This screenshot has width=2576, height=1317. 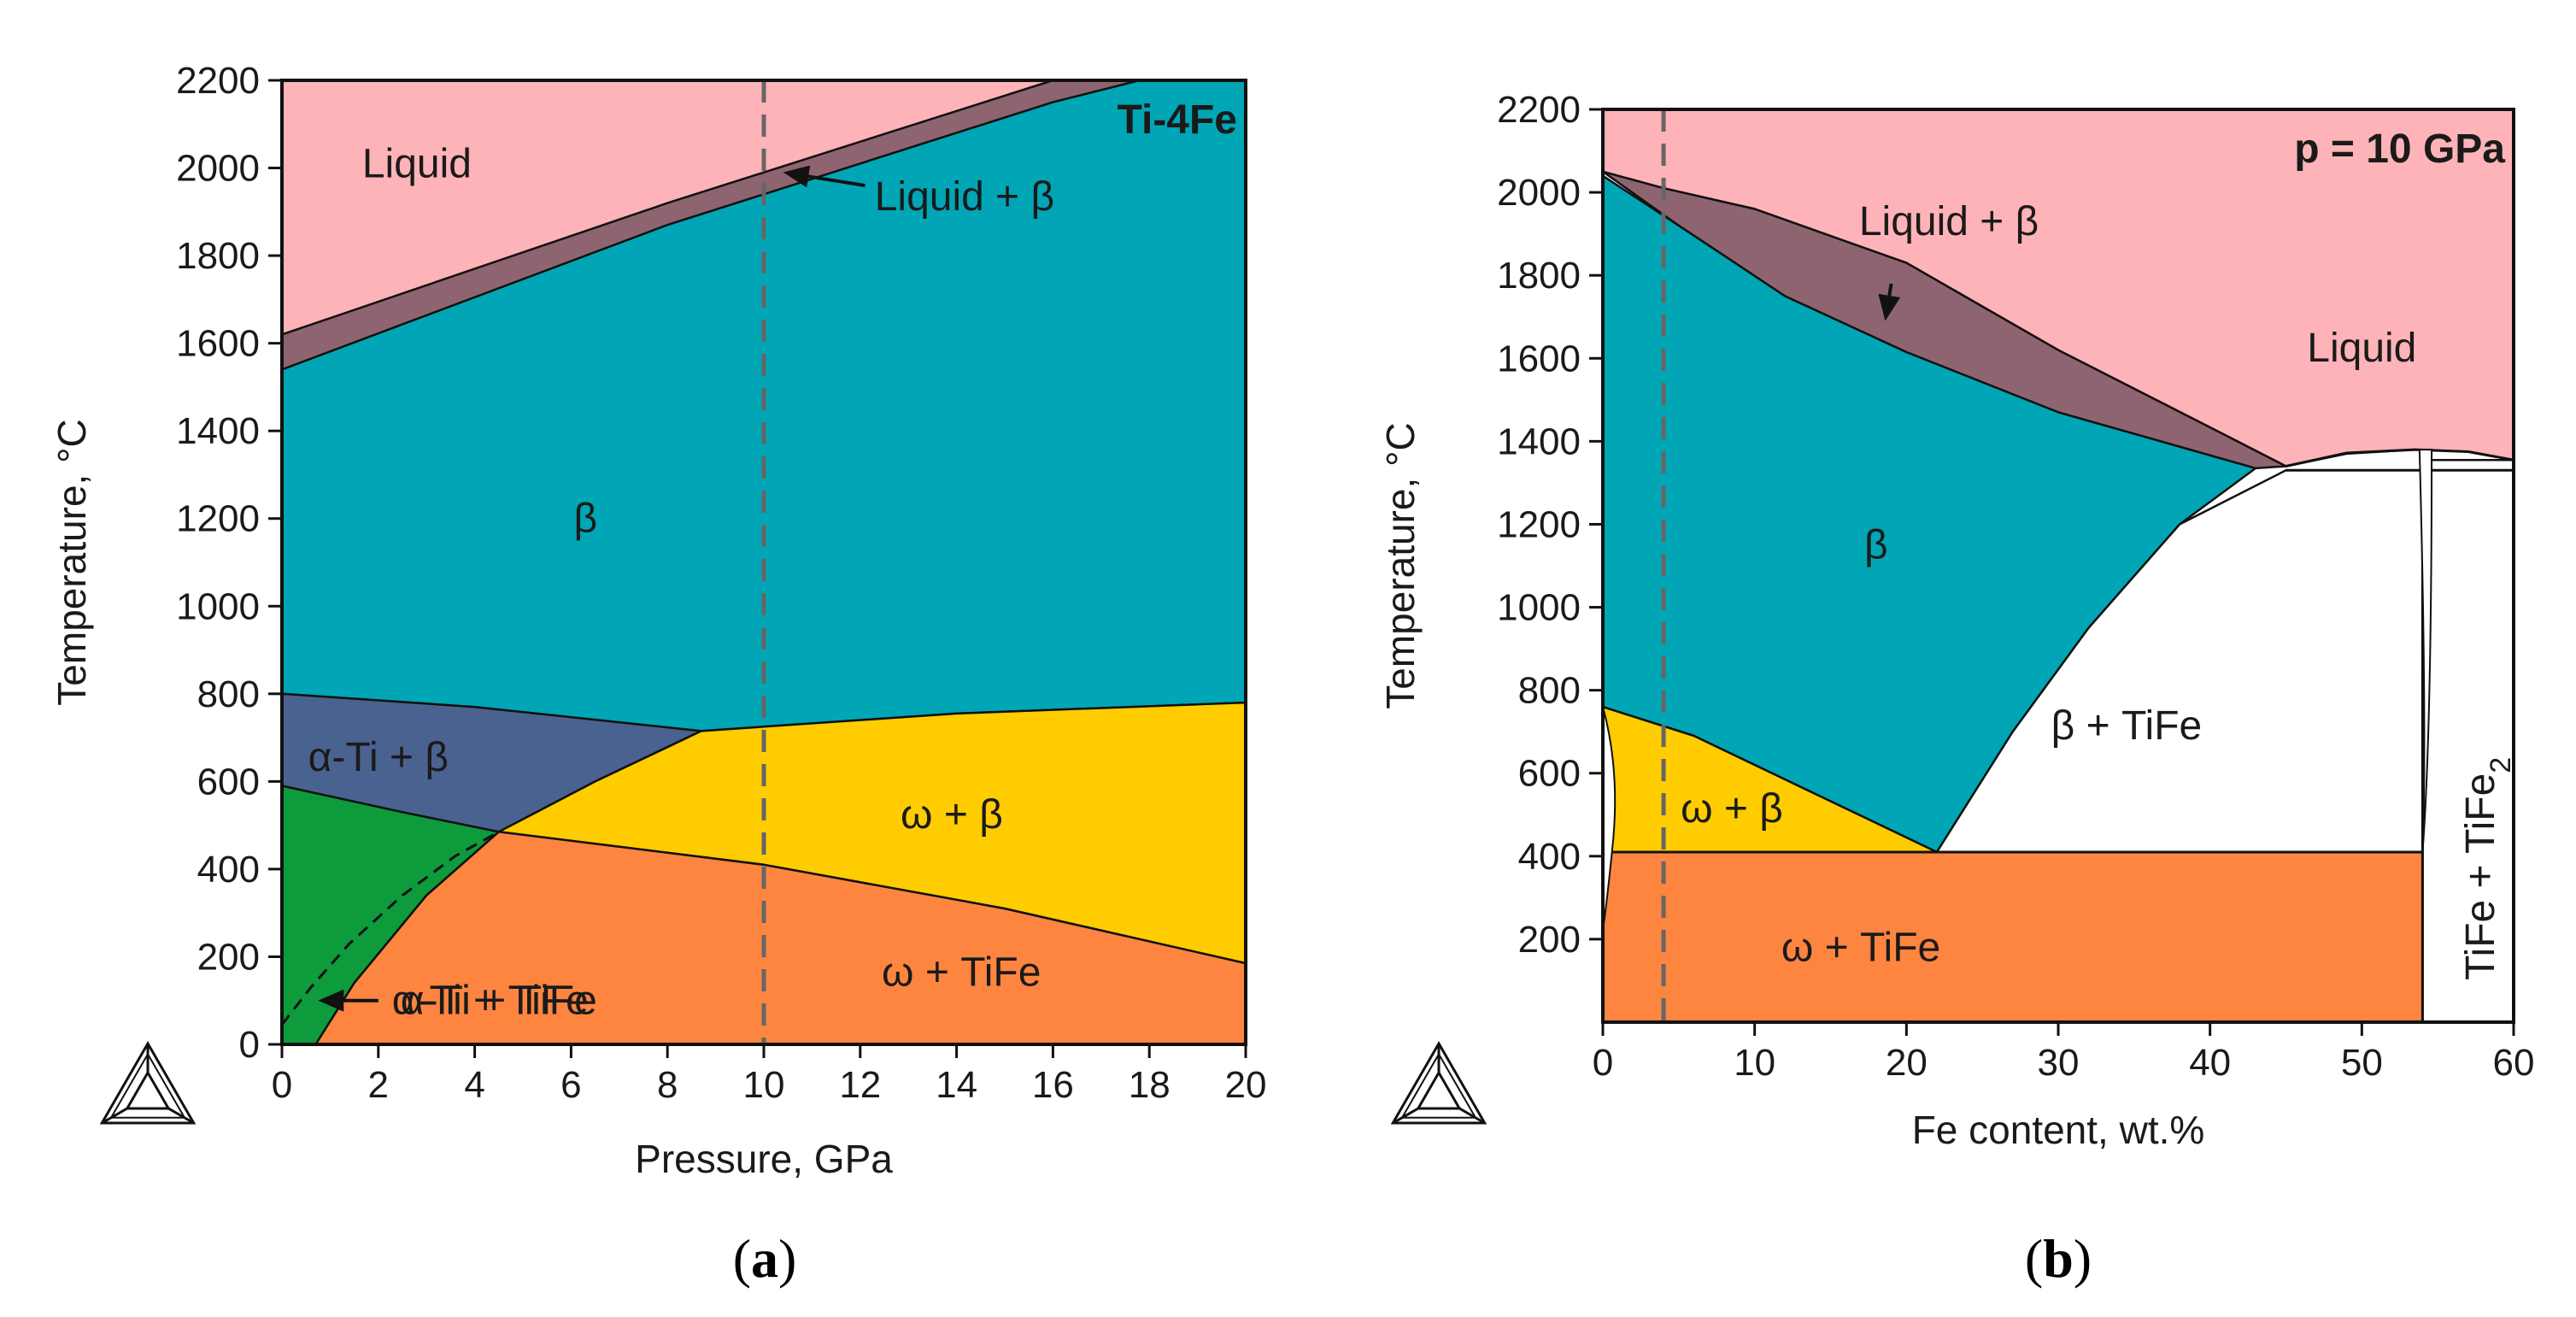 What do you see at coordinates (2127, 726) in the screenshot?
I see `region-label-beta-tife: β + TiFe` at bounding box center [2127, 726].